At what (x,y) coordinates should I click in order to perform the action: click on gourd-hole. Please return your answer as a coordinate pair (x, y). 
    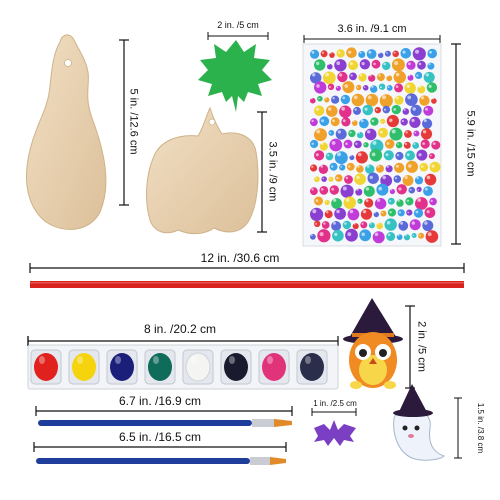
    Looking at the image, I should click on (68, 63).